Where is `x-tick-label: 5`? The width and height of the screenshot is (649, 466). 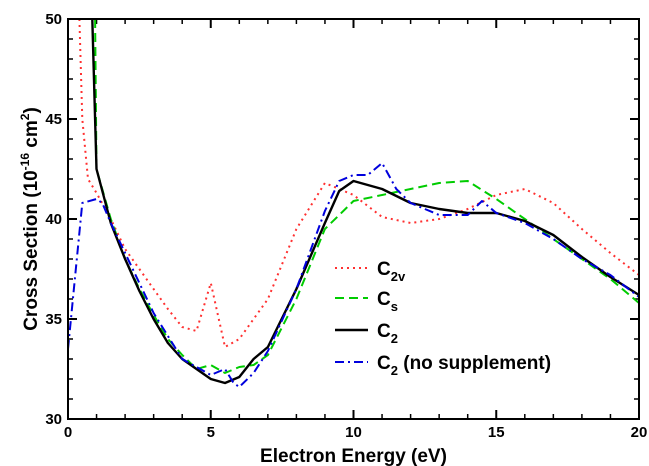 x-tick-label: 5 is located at coordinates (211, 432).